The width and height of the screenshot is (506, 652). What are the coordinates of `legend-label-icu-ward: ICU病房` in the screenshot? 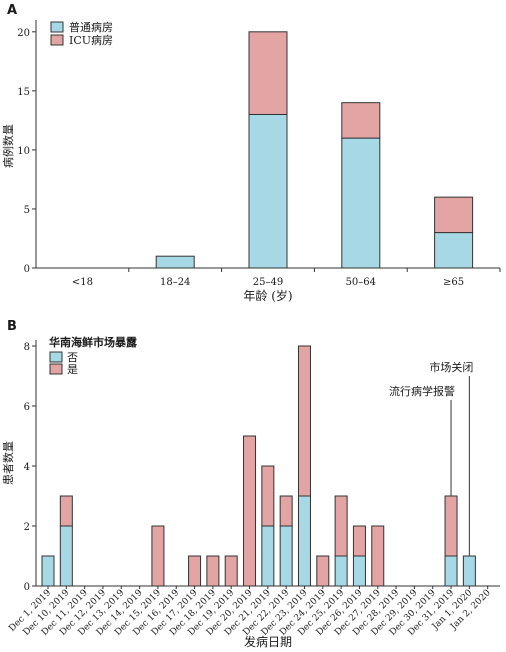 It's located at (91, 40).